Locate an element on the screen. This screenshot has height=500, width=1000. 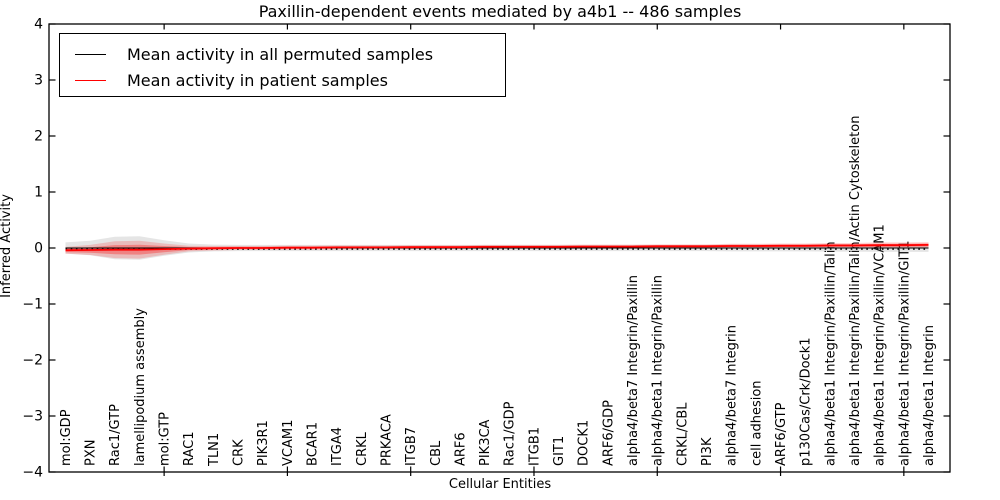
legend-item-patient: Mean activity in patient samples is located at coordinates (282, 80).